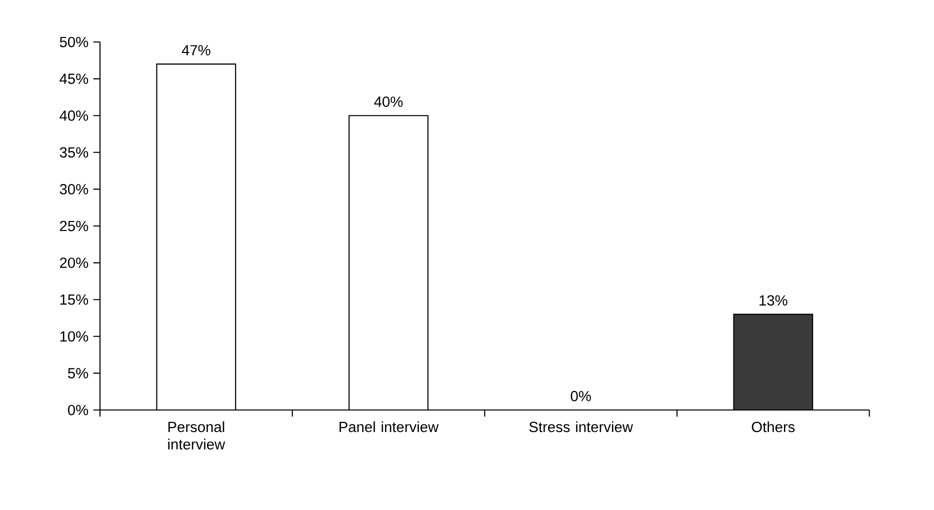  I want to click on x-tick-label: Personal interview, so click(197, 435).